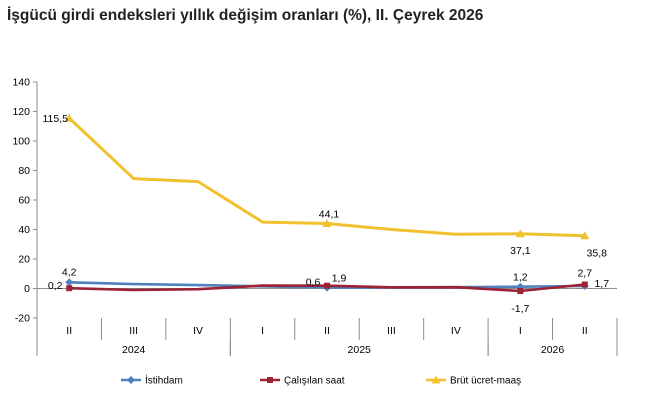  I want to click on y-tick-label: 60, so click(24, 201).